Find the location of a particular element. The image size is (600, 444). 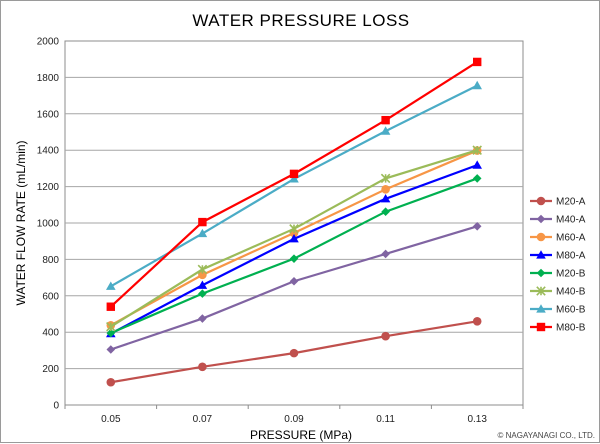

legend: M20-A M40-A M60-A M80-A M20-B M40-B M60-B M80-B is located at coordinates (558, 265).